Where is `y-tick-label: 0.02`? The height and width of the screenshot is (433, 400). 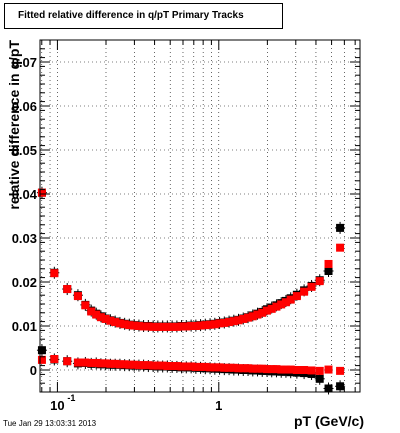
y-tick-label: 0.02 is located at coordinates (24, 282).